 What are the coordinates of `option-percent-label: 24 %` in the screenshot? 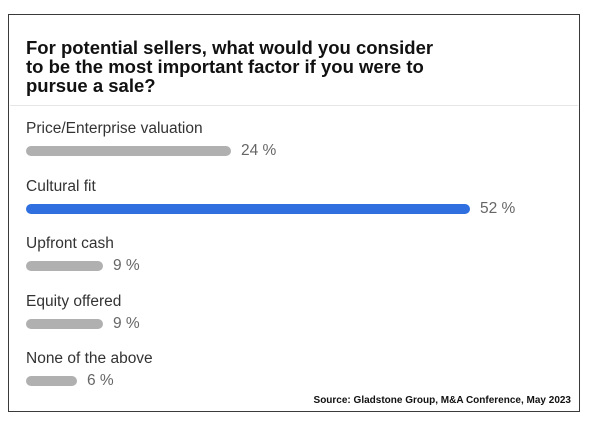 It's located at (259, 150).